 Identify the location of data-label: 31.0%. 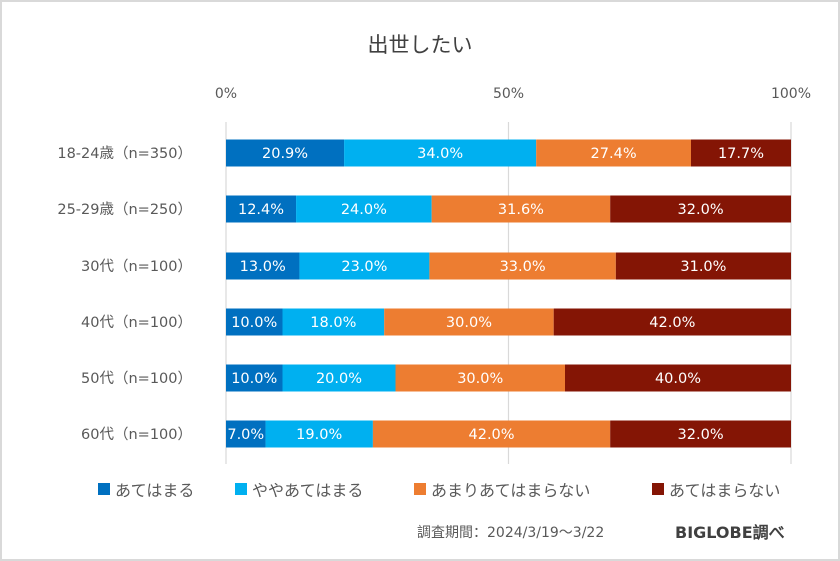
(703, 267).